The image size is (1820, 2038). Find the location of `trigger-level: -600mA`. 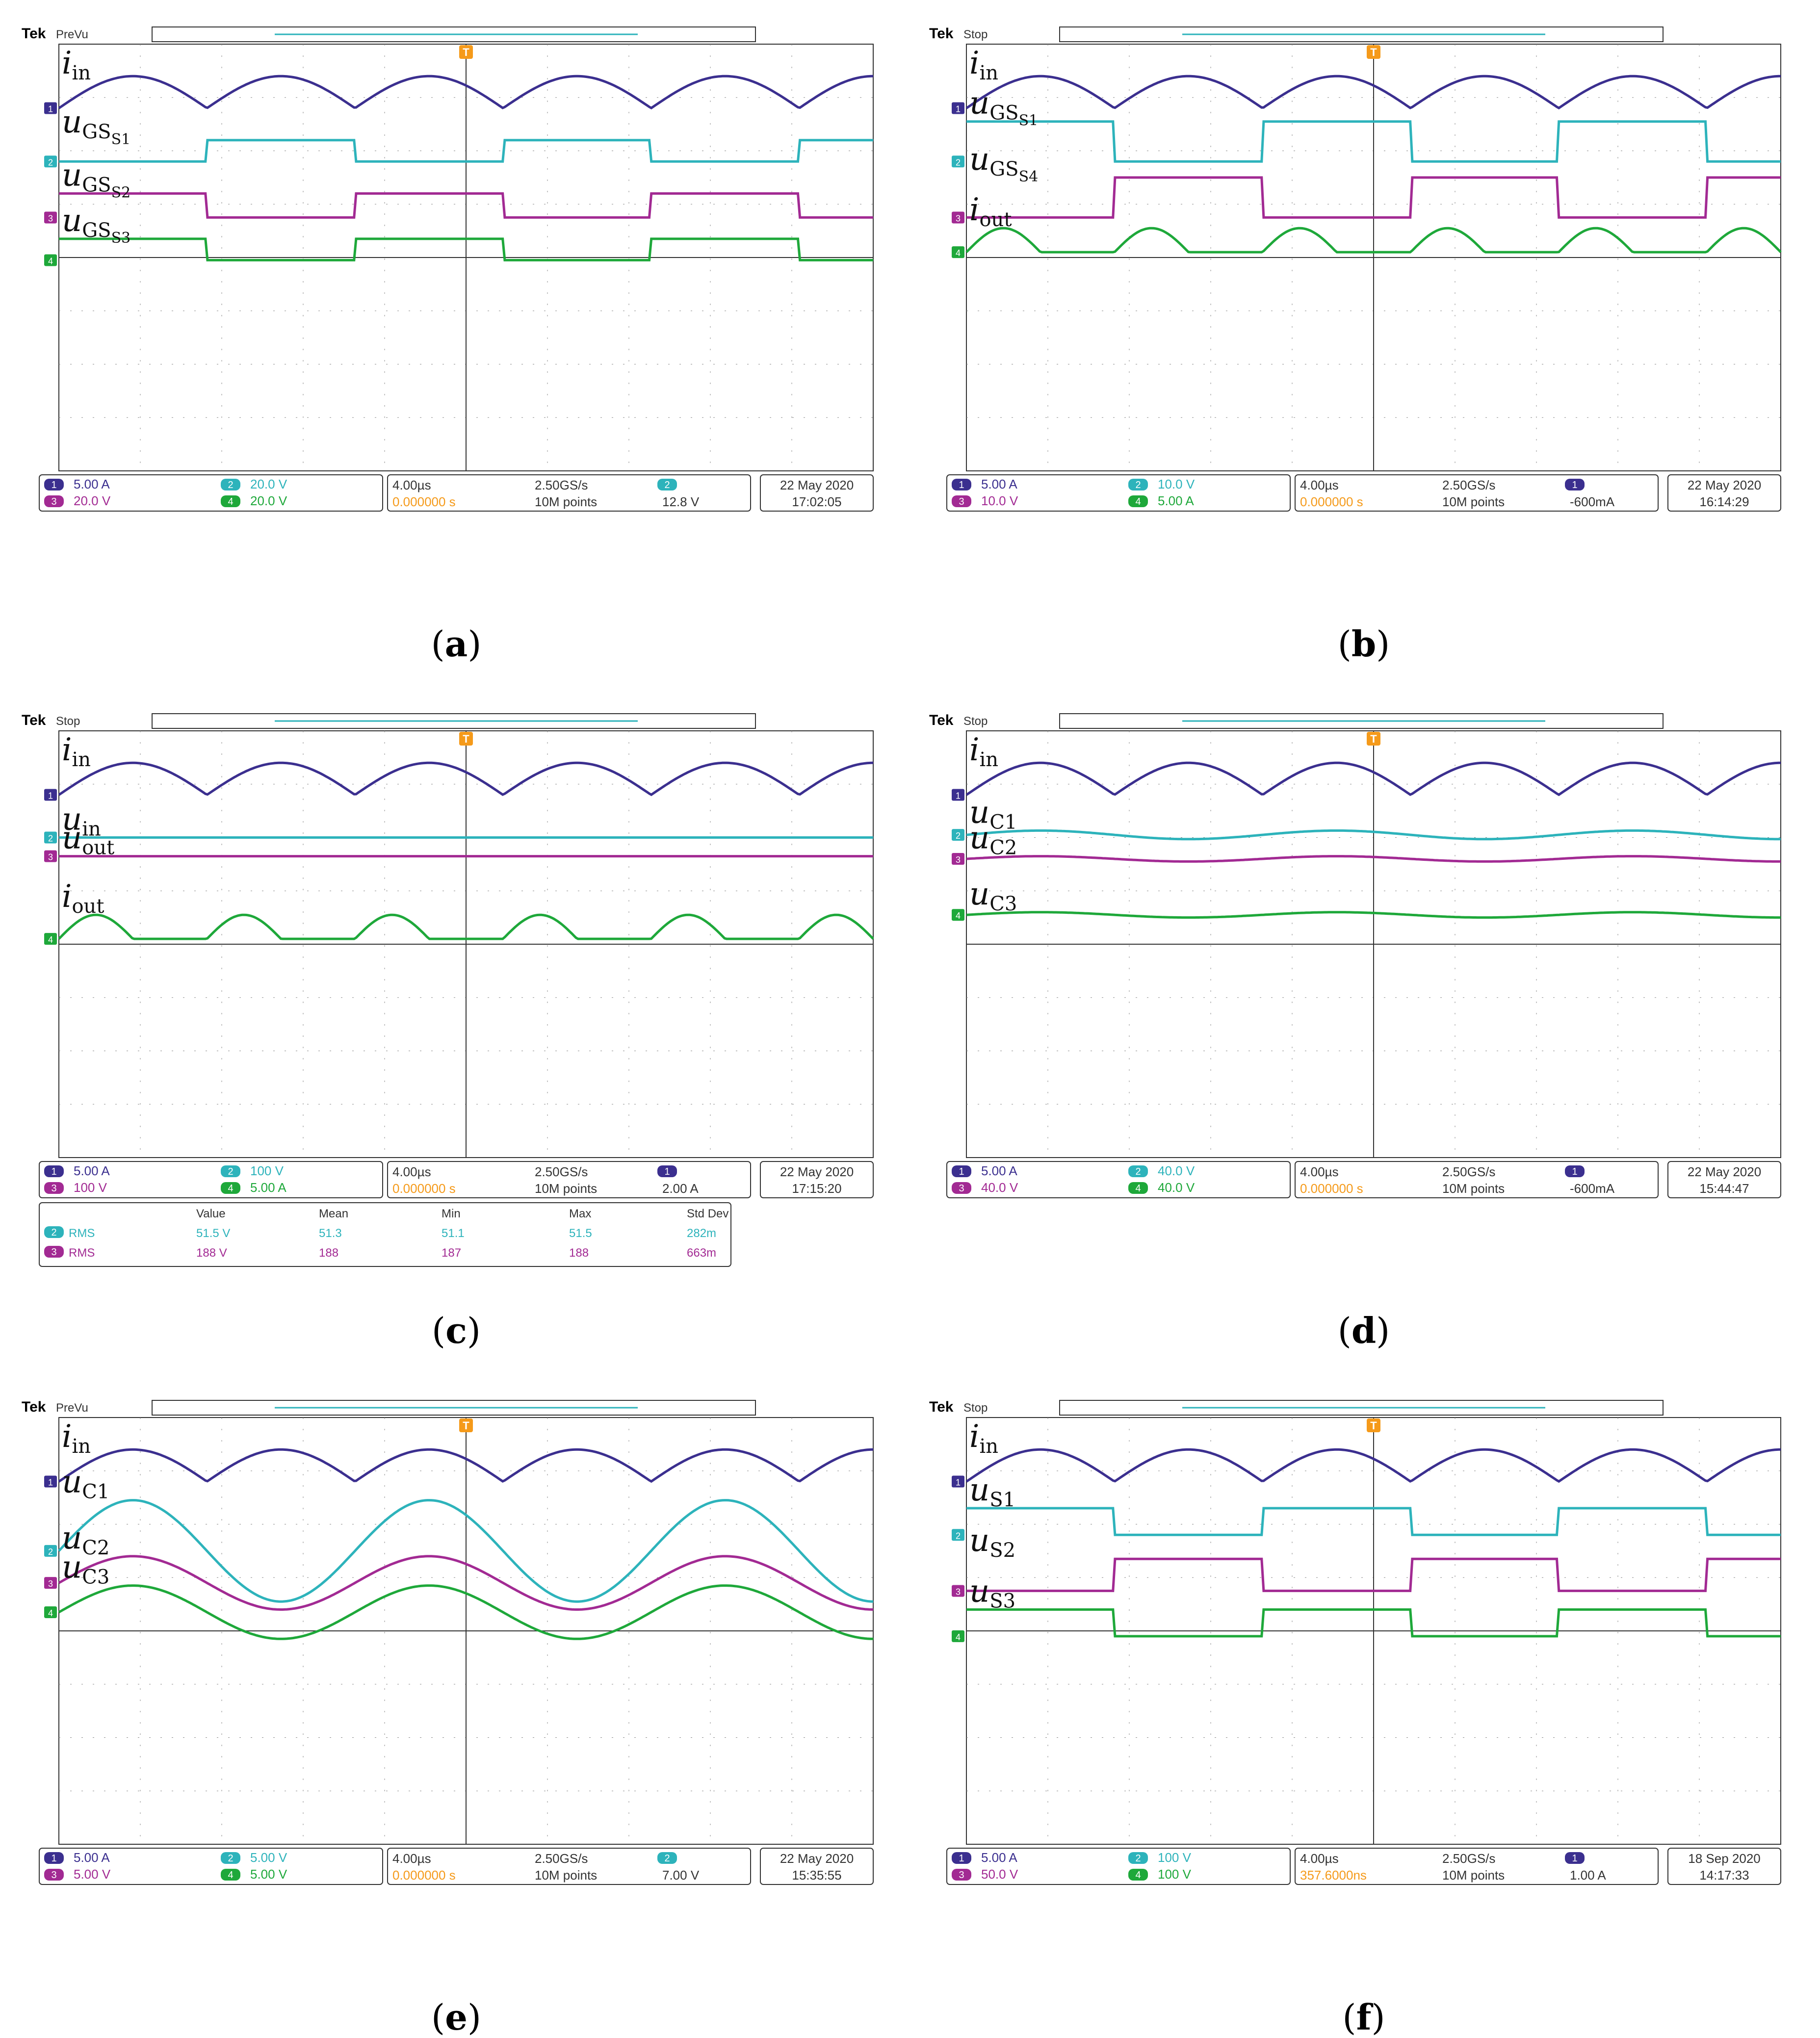

trigger-level: -600mA is located at coordinates (1592, 501).